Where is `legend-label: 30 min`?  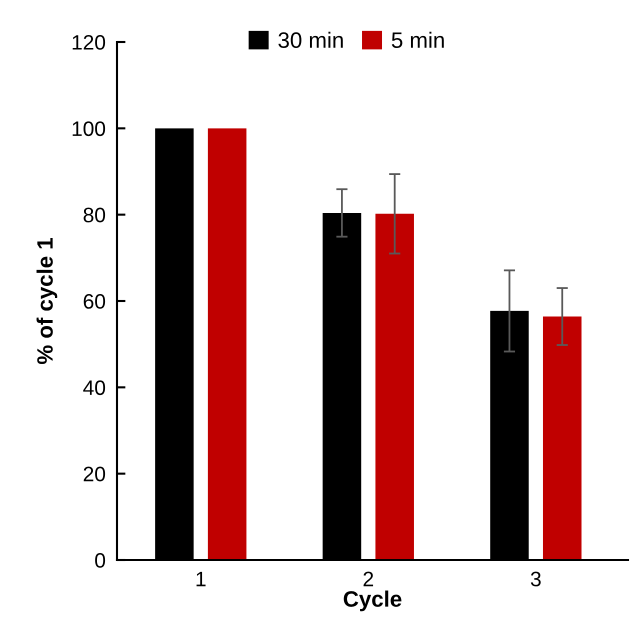
legend-label: 30 min is located at coordinates (310, 40).